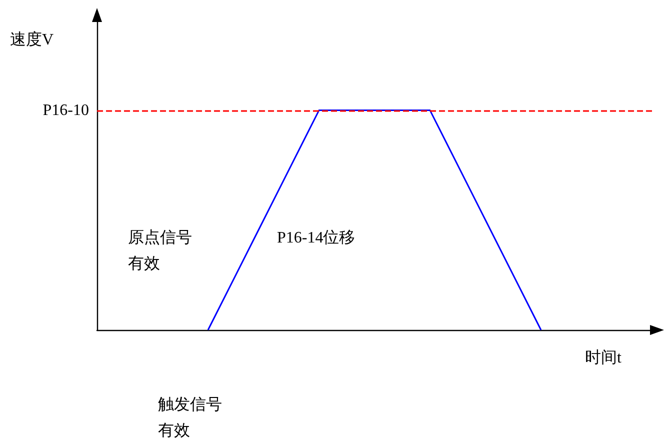  What do you see at coordinates (32, 39) in the screenshot?
I see `y-axis-title: 速度V` at bounding box center [32, 39].